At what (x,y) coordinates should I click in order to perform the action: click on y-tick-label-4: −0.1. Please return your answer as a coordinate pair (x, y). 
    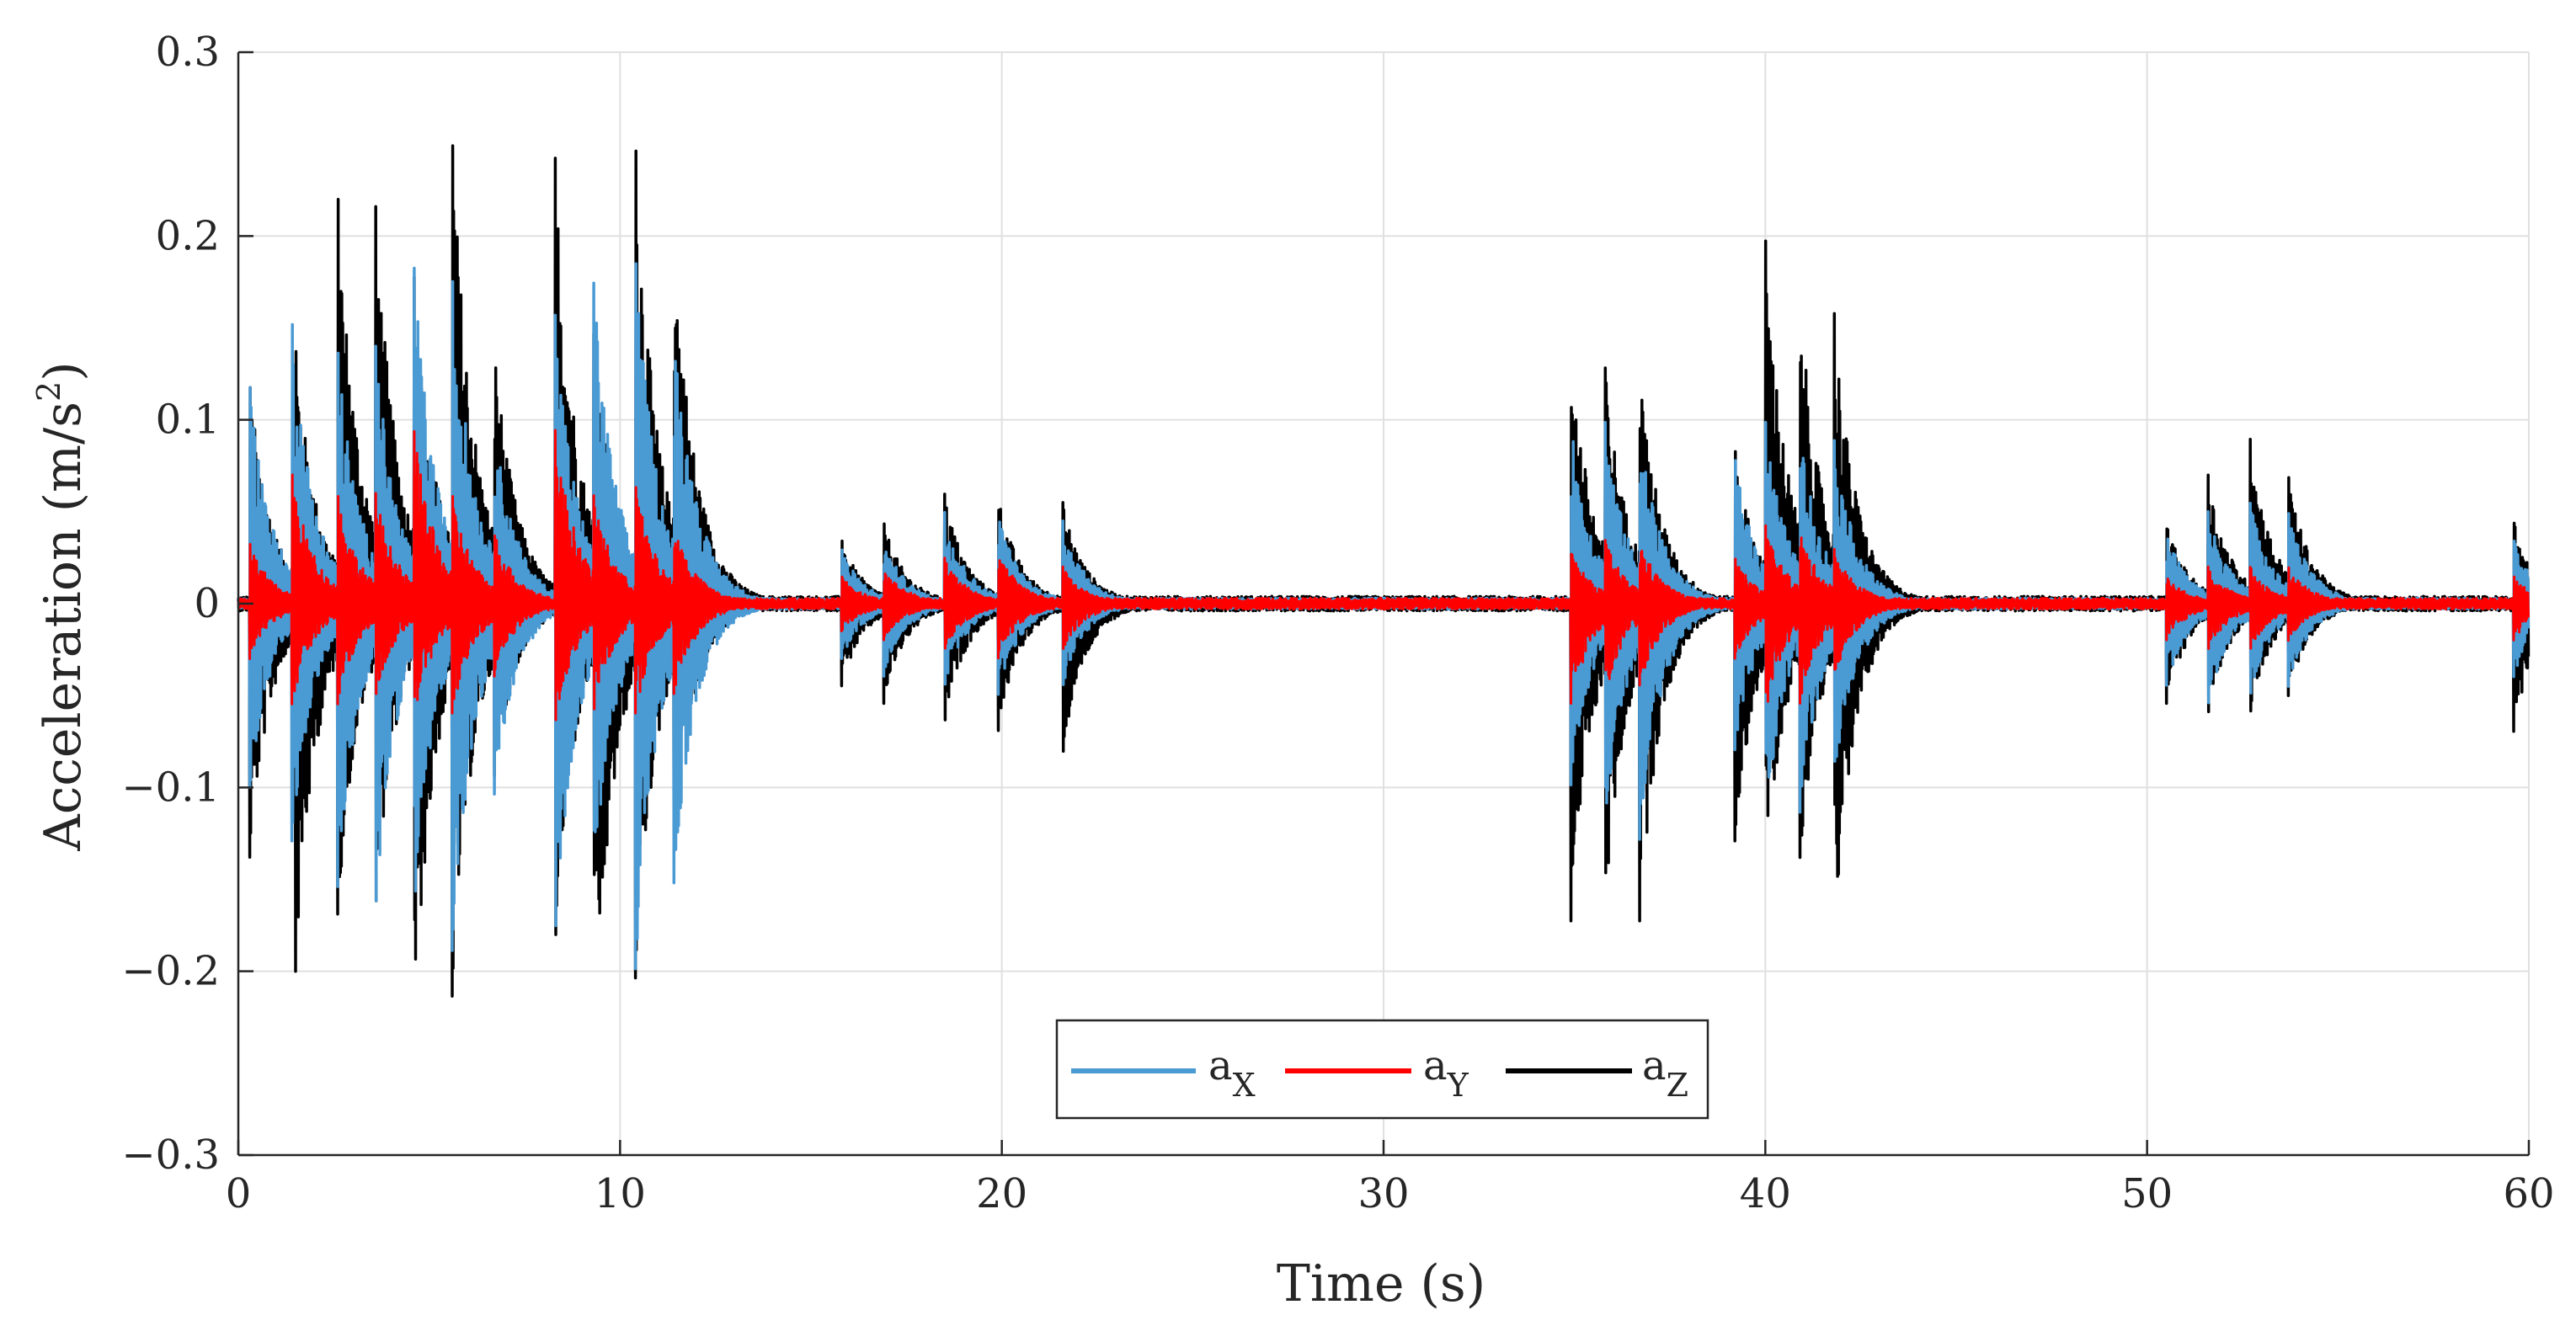
    Looking at the image, I should click on (170, 787).